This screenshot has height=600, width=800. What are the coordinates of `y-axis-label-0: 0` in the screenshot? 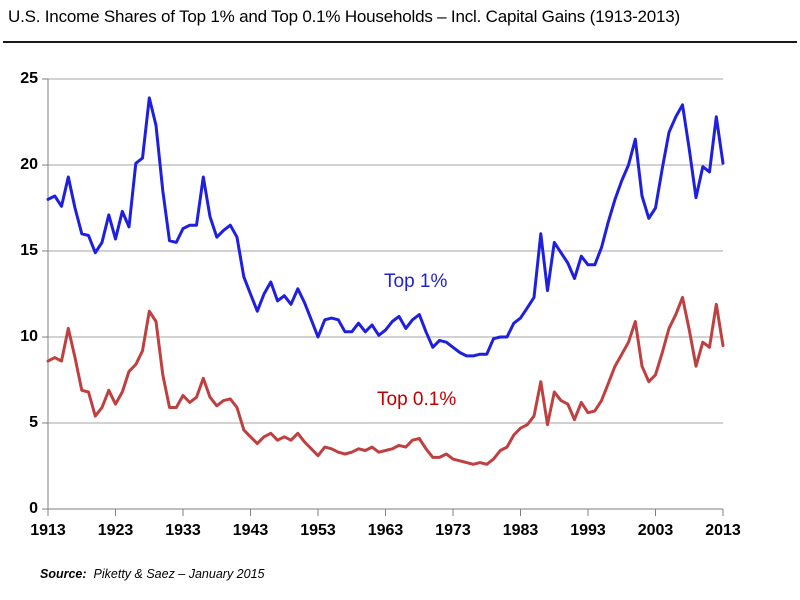 It's located at (33, 508).